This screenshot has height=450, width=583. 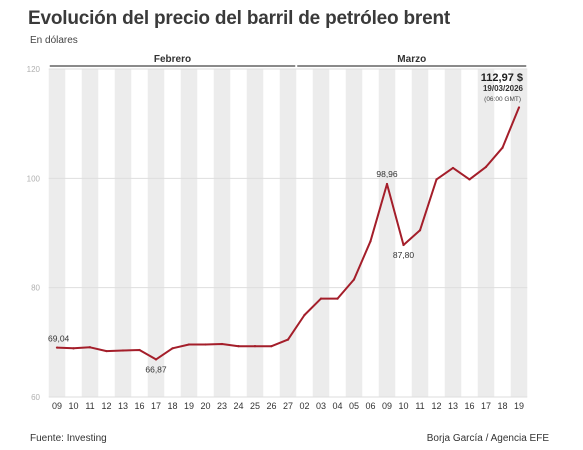 I want to click on x-tick-label: 23, so click(x=222, y=406).